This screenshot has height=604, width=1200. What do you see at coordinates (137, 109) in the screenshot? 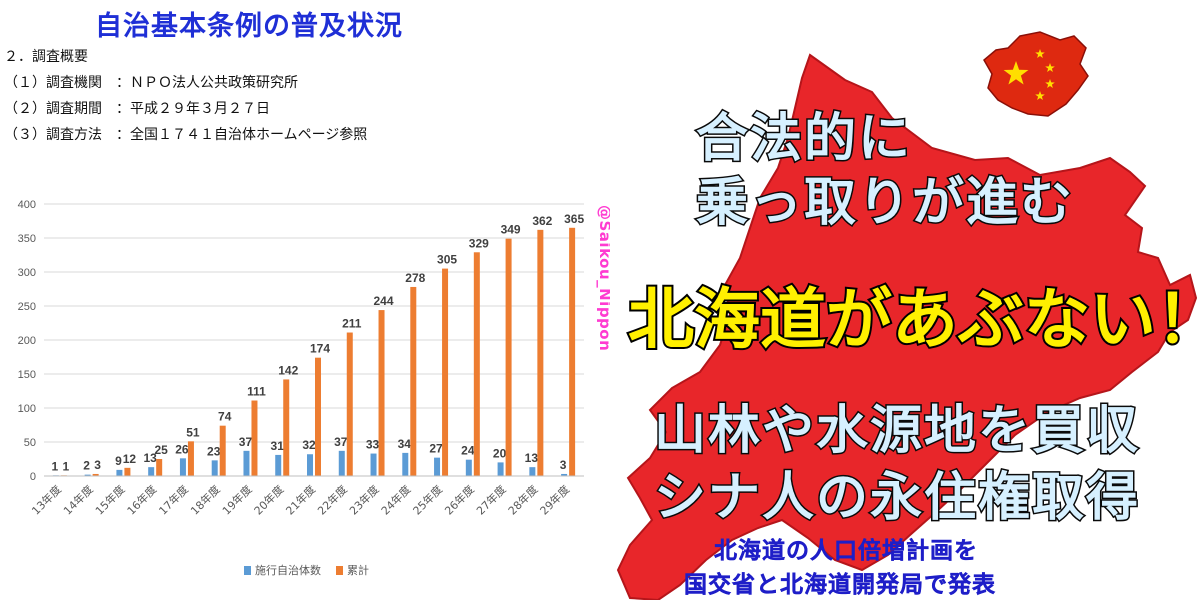
I see `outline-period: （２）調査期間 ：平成２９年３月２７日` at bounding box center [137, 109].